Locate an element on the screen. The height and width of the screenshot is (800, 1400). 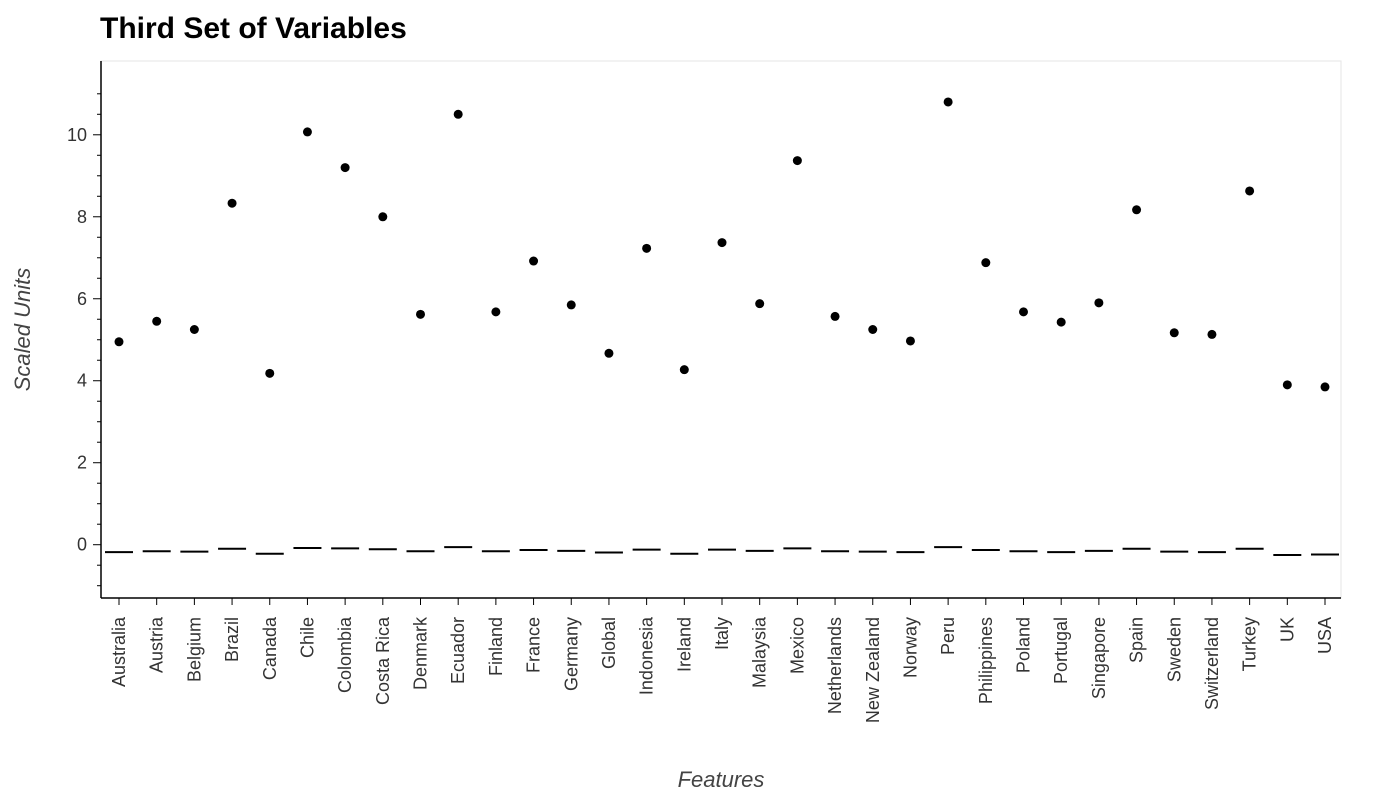
dashes-layer is located at coordinates (722, 551).